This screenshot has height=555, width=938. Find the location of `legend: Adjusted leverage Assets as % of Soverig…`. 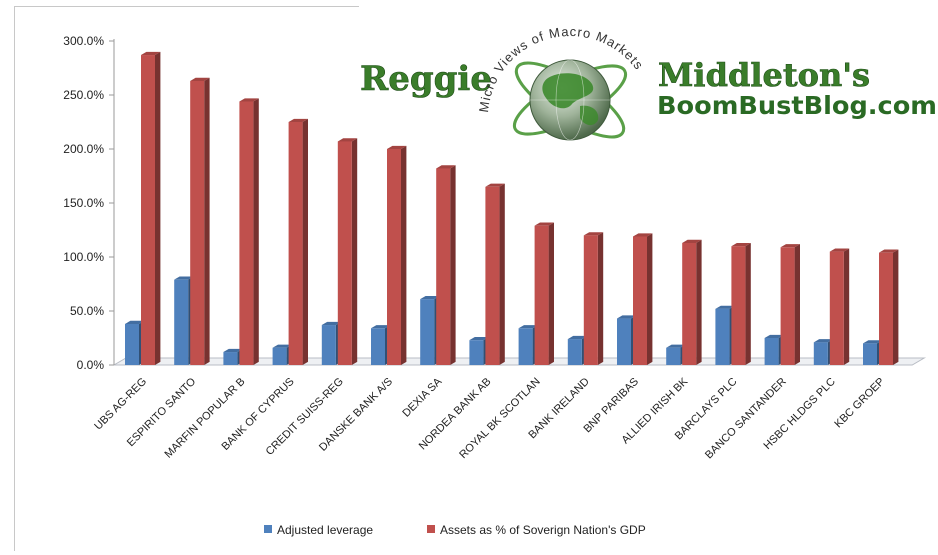

legend: Adjusted leverage Assets as % of Soverig… is located at coordinates (455, 530).